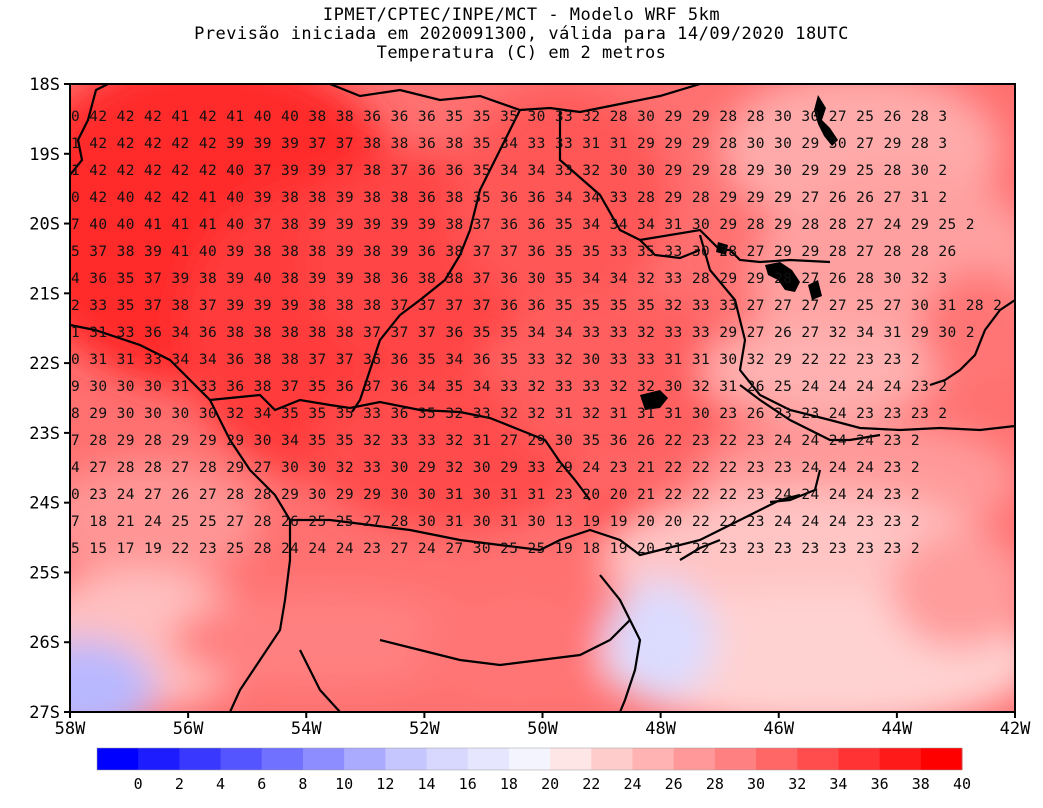 The height and width of the screenshot is (808, 1043). I want to click on colorbar-label: 30, so click(756, 784).